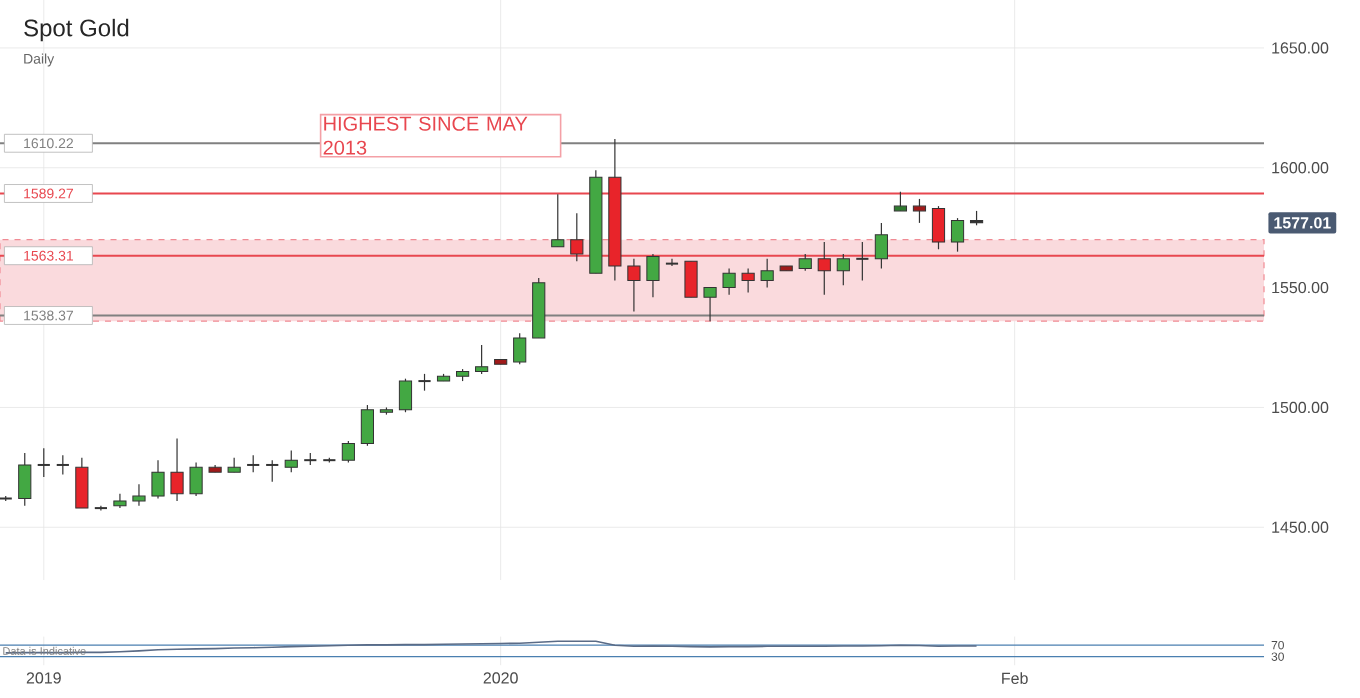 This screenshot has width=1360, height=698. I want to click on annotation: HIGHEST SINCE MAY 2013, so click(425, 135).